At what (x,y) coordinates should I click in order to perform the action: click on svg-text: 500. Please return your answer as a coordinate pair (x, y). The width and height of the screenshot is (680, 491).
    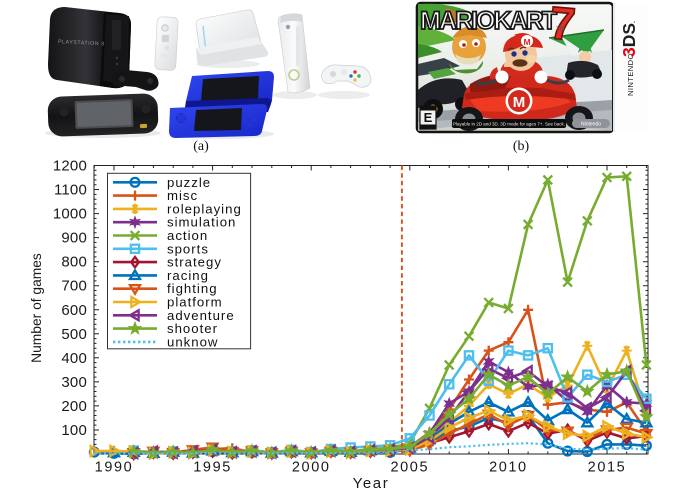
    Looking at the image, I should click on (74, 334).